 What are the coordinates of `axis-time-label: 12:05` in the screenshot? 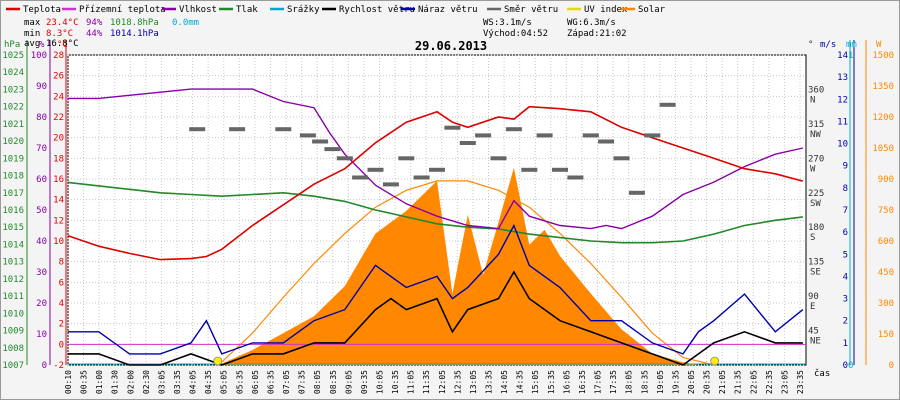 It's located at (442, 382).